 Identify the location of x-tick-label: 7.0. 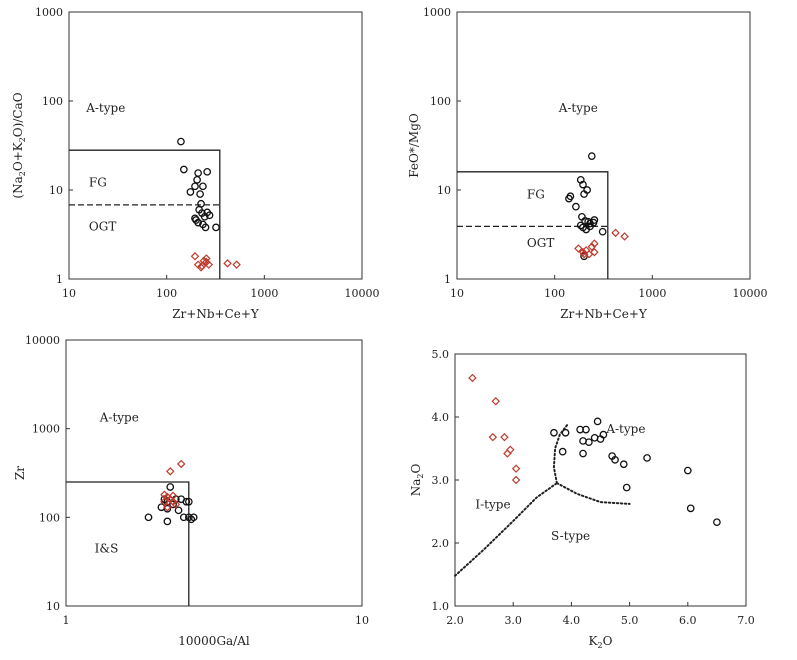
(746, 620).